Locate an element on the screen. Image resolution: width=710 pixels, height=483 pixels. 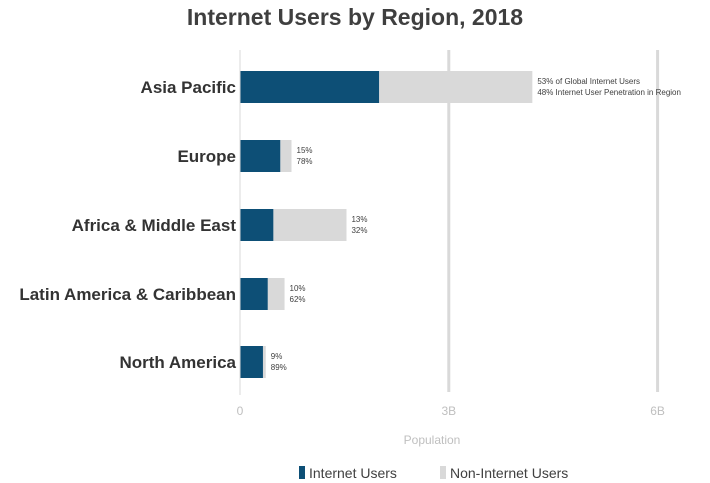
x-tick-label: 0 is located at coordinates (240, 411).